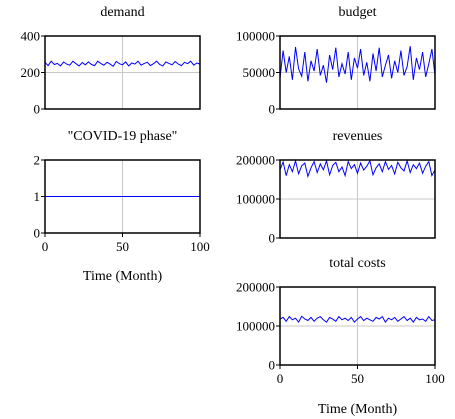 This screenshot has height=419, width=455. I want to click on chart-title: total costs, so click(357, 263).